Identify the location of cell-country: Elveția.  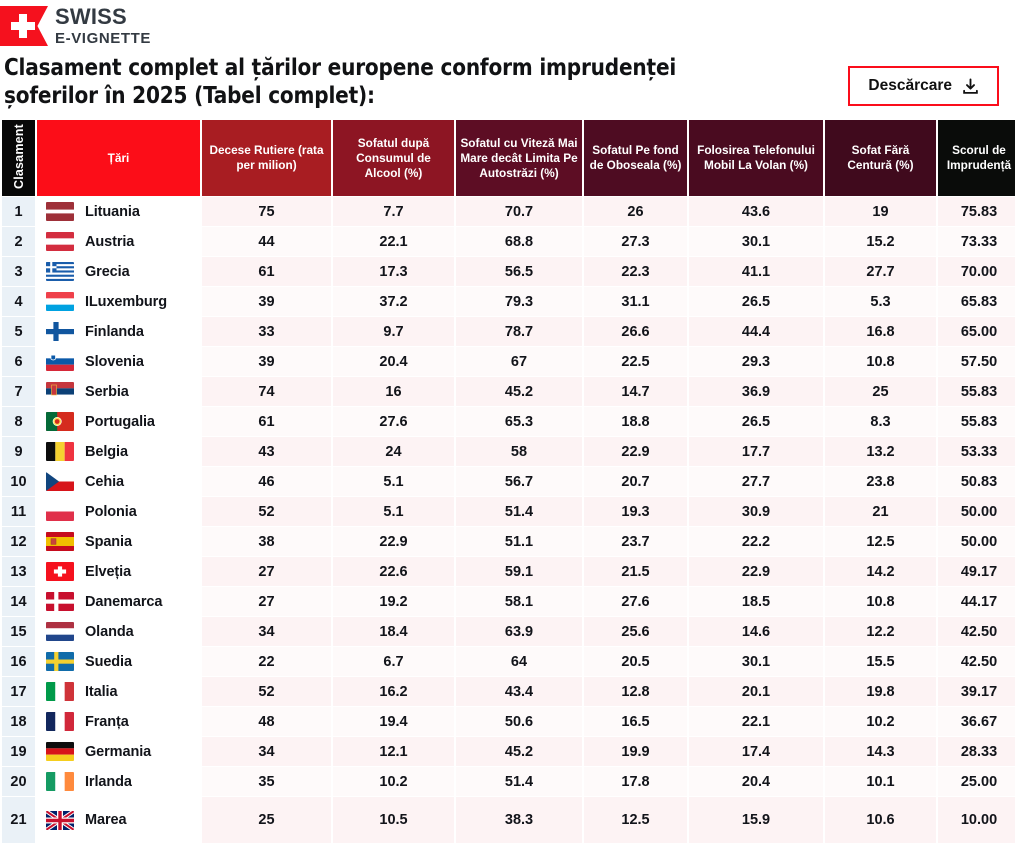
(118, 572).